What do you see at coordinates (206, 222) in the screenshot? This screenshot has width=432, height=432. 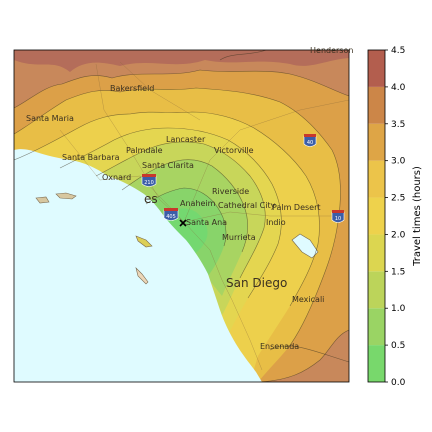 I see `place-label-santa-ana: Santa Ana` at bounding box center [206, 222].